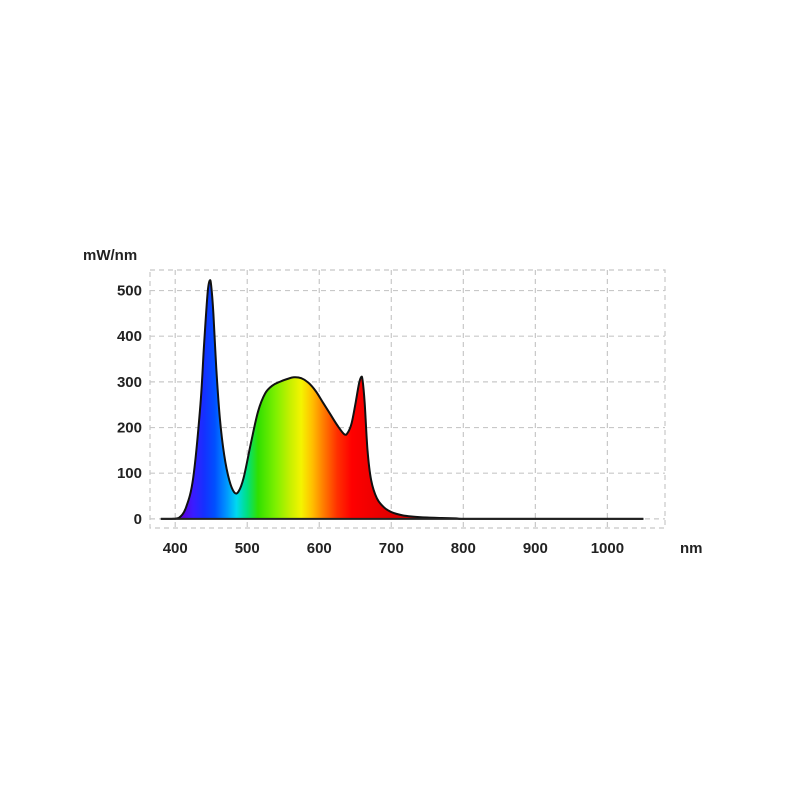  Describe the element at coordinates (463, 548) in the screenshot. I see `x-tick-label: 800` at that location.